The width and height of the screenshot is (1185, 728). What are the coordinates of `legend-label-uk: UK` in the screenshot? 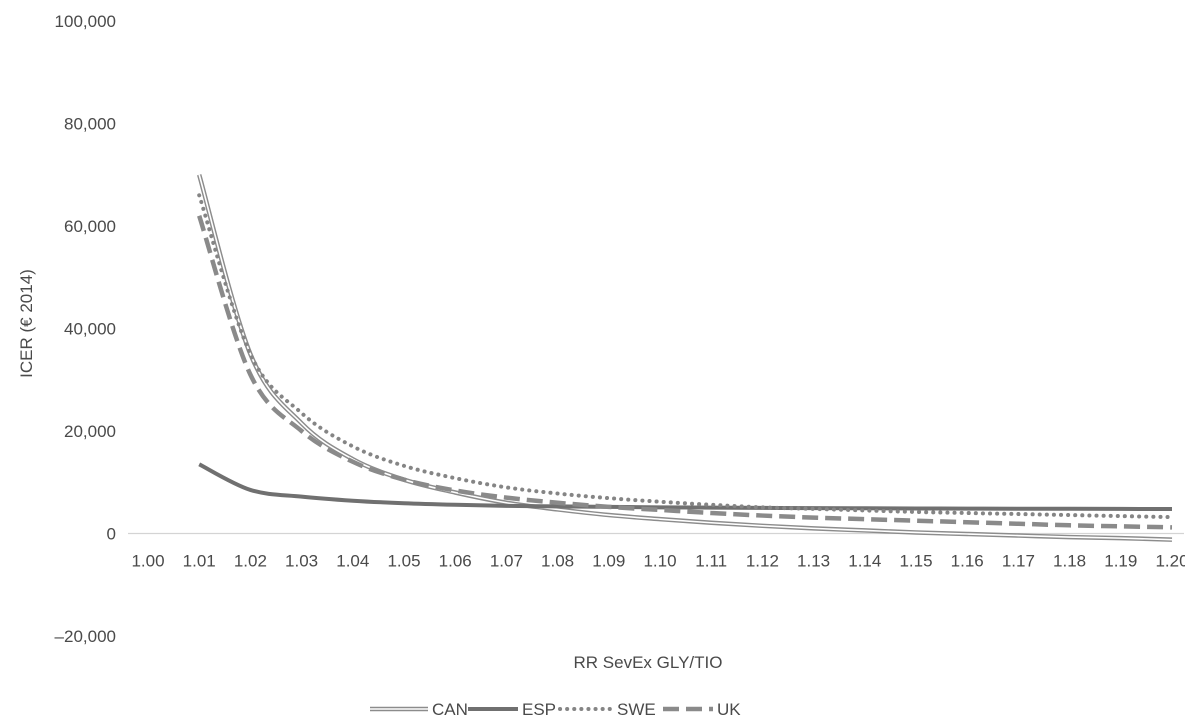 It's located at (729, 709).